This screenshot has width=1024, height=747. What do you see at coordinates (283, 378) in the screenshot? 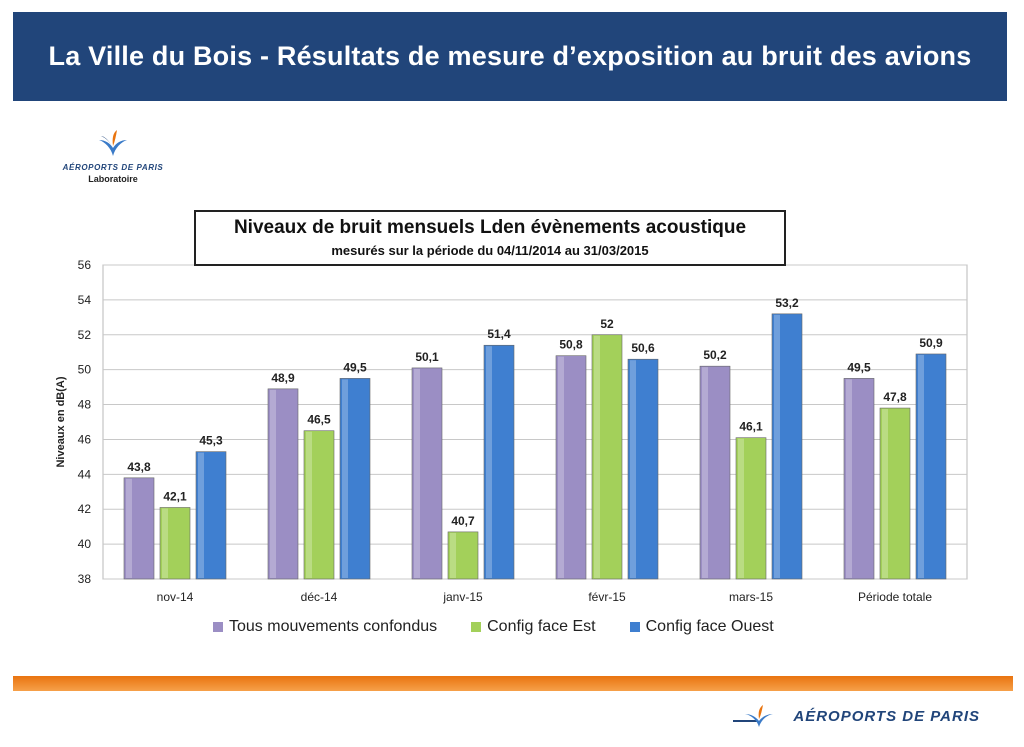
I see `data-label: 48,9` at bounding box center [283, 378].